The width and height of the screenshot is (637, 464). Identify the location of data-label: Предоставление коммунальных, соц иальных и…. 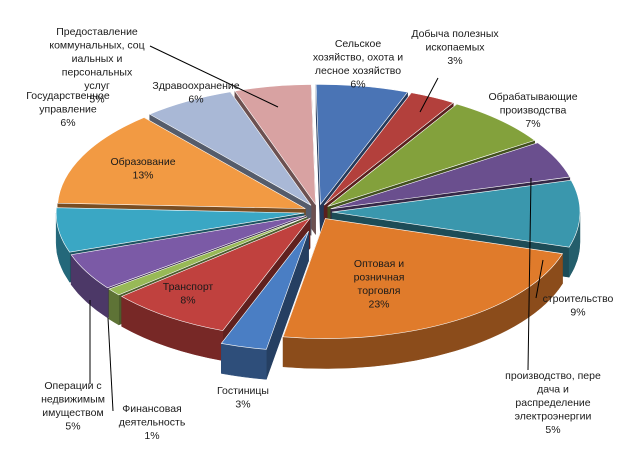
(96, 66).